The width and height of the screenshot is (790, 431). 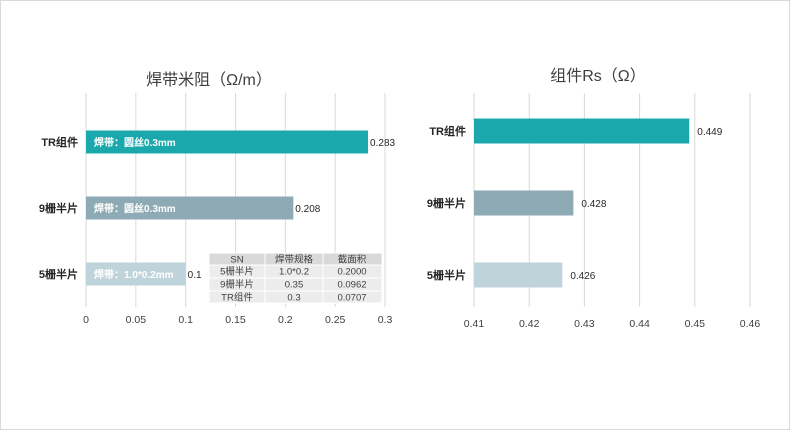 I want to click on table-cell: 5栅半片, so click(x=237, y=272).